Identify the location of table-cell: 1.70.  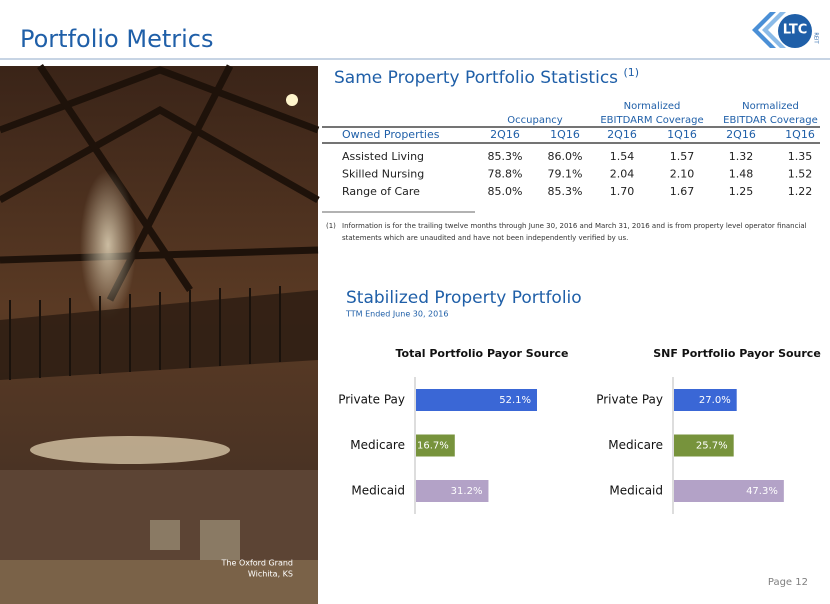
(622, 191).